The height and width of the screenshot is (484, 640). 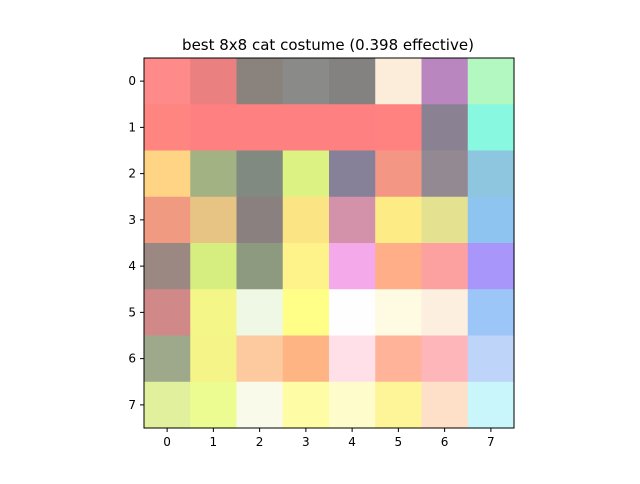 I want to click on heatmap-cell-r3-c4, so click(x=352, y=220).